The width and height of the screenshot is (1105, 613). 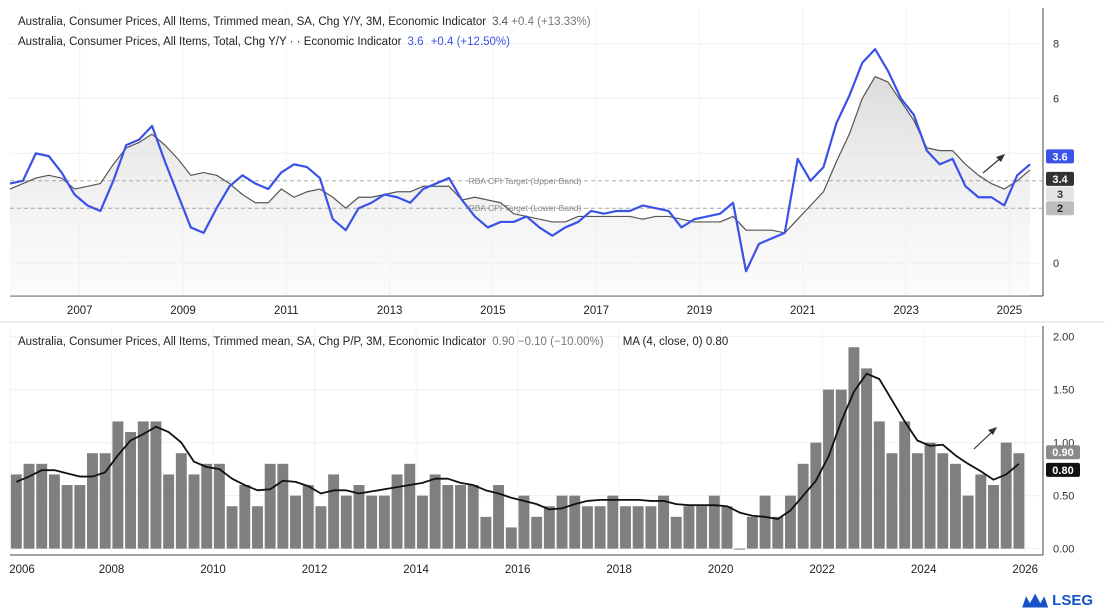 What do you see at coordinates (906, 311) in the screenshot?
I see `top-x-tick-label: 2023` at bounding box center [906, 311].